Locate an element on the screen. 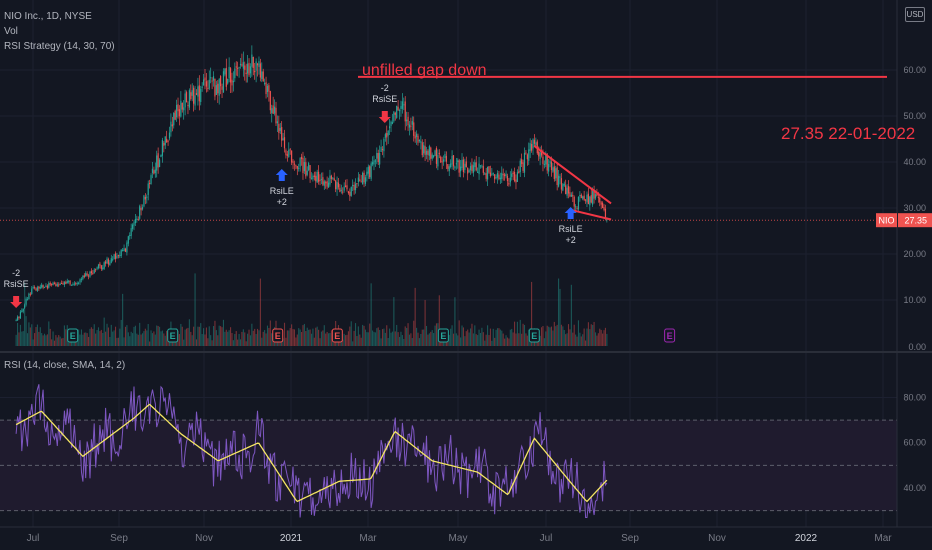  wedge-lower-trendline is located at coordinates (592, 215).